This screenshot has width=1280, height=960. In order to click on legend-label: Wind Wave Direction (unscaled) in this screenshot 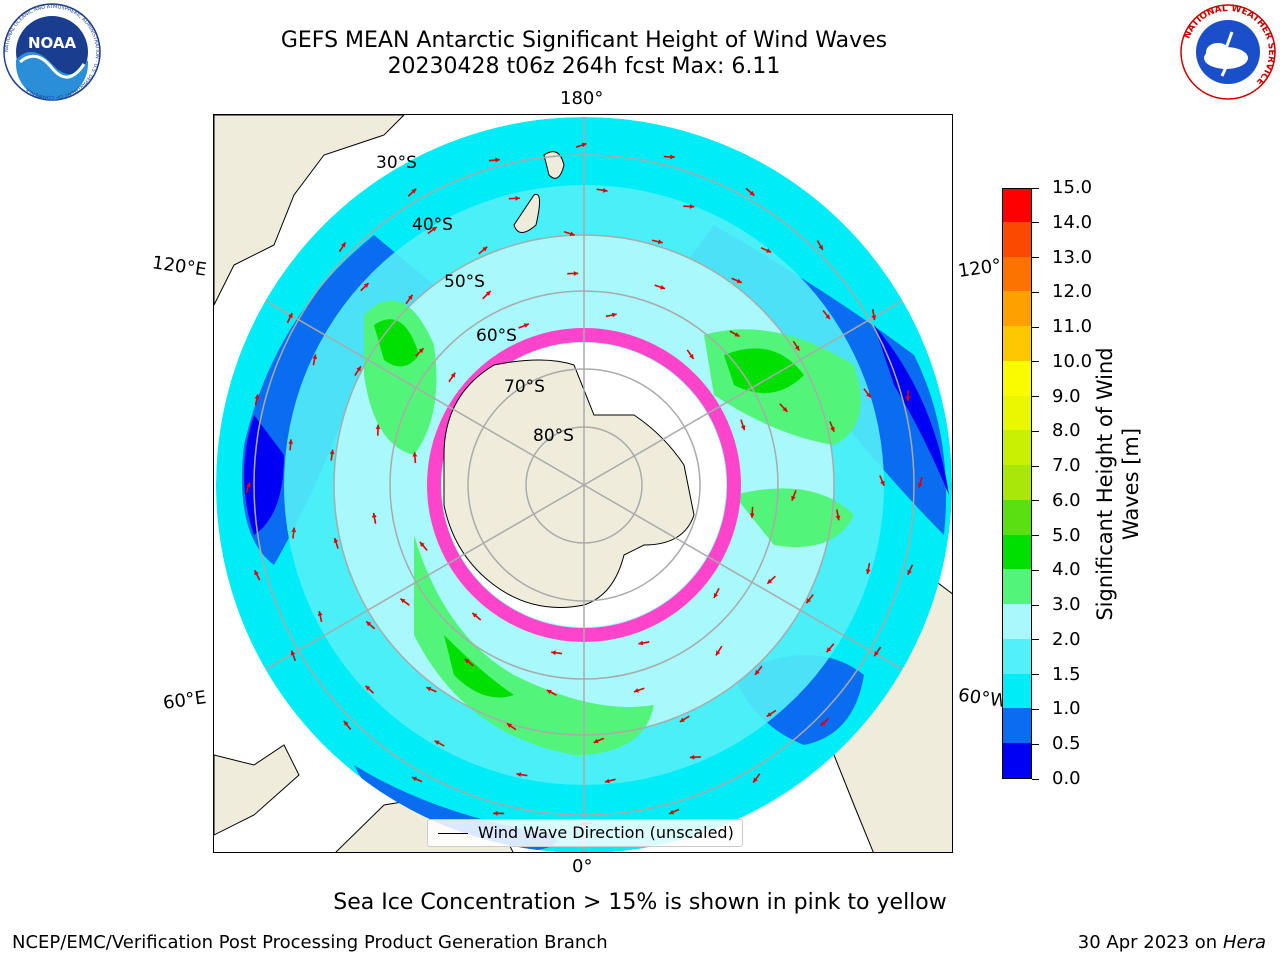, I will do `click(606, 832)`.